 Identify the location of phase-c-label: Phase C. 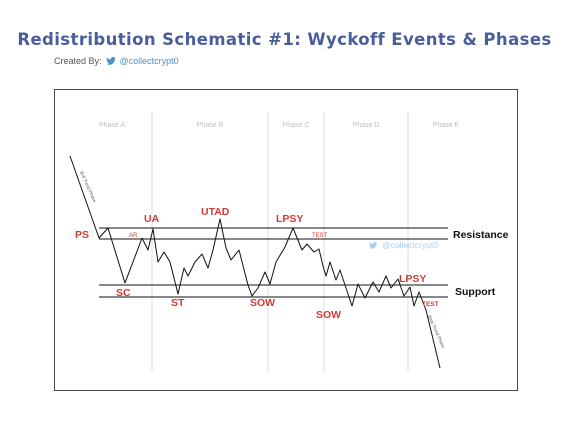
(296, 125).